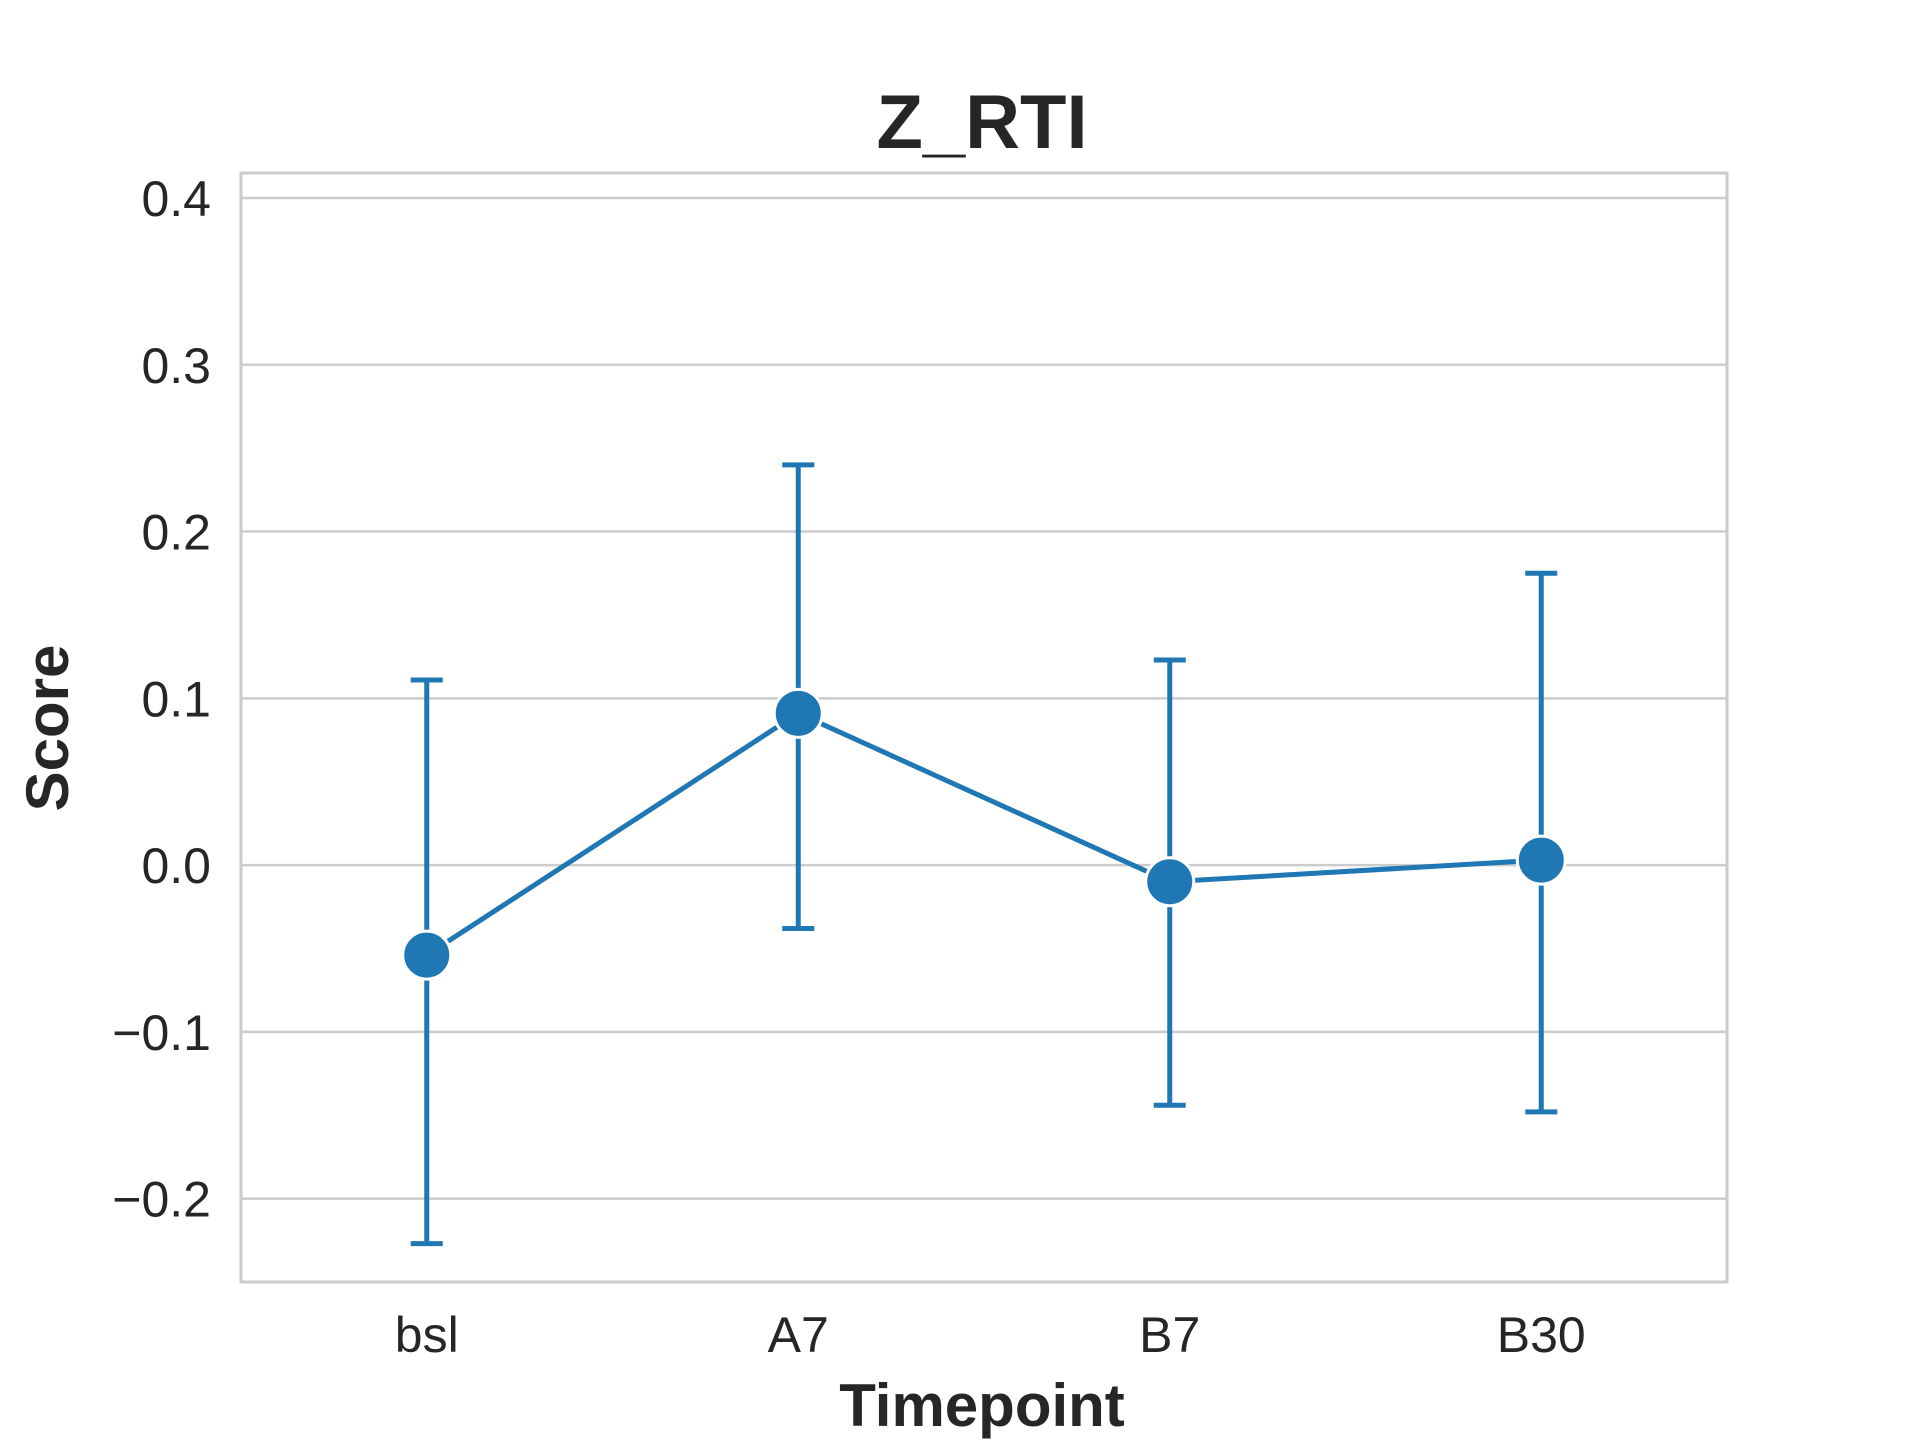  I want to click on y-axis-ticks: −0.2 −0.1 0.0 0.1 0.2 0.3 0.4, so click(161, 699).